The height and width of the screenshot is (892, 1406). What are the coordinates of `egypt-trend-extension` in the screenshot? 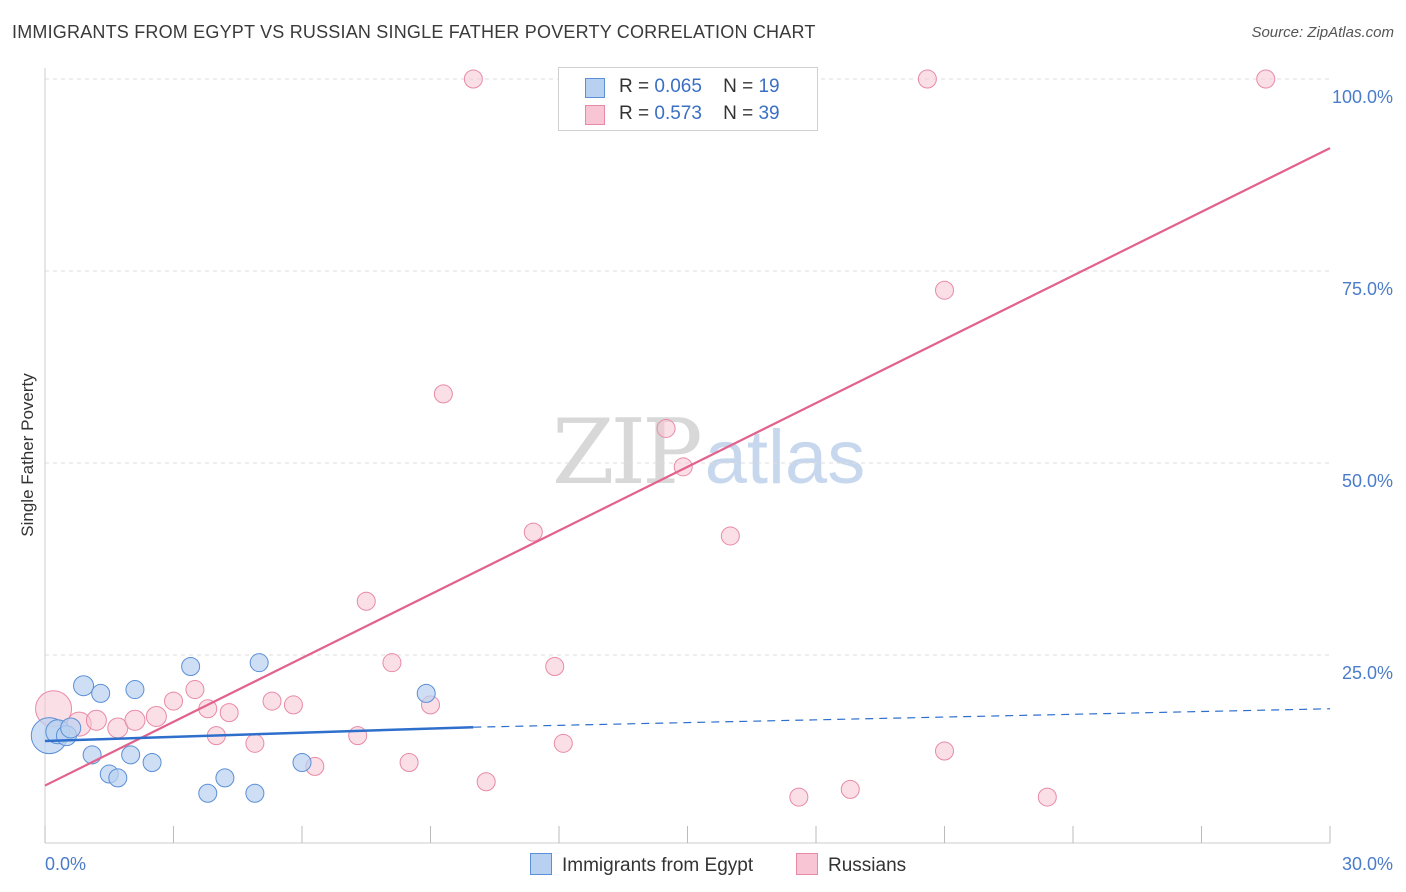 It's located at (902, 718).